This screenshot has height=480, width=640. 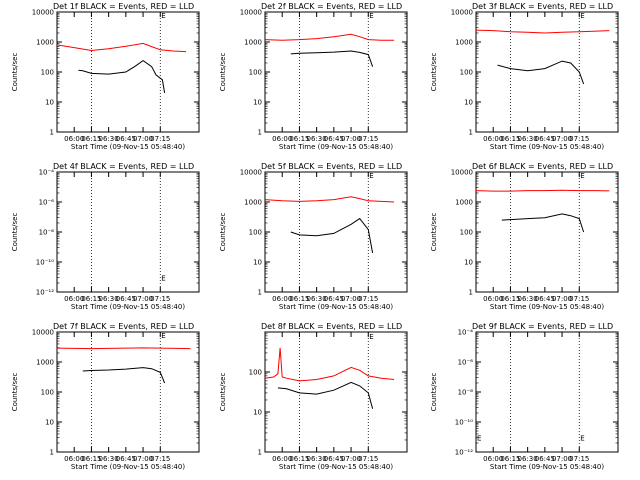 I want to click on chart-title: Det 2f BLACK = Events, RED = LLD, so click(x=331, y=6).